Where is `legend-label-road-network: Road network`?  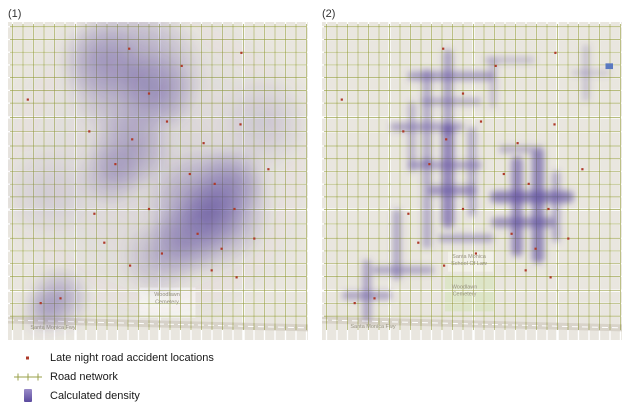 legend-label-road-network: Road network is located at coordinates (84, 376).